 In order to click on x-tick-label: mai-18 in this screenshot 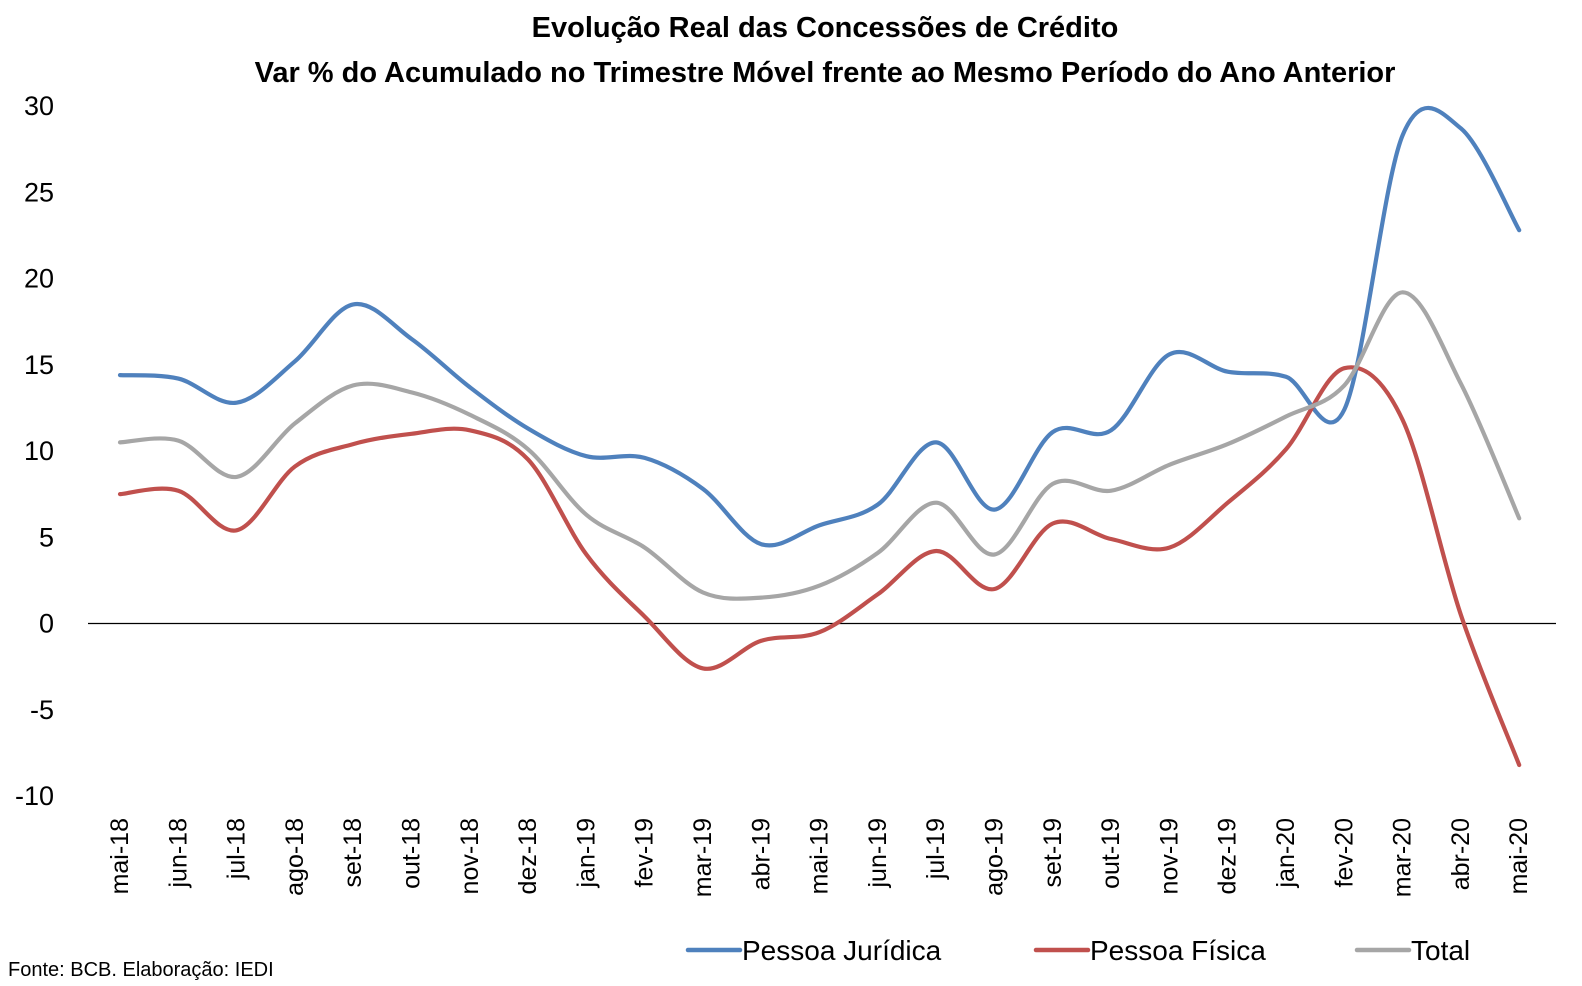, I will do `click(120, 856)`.